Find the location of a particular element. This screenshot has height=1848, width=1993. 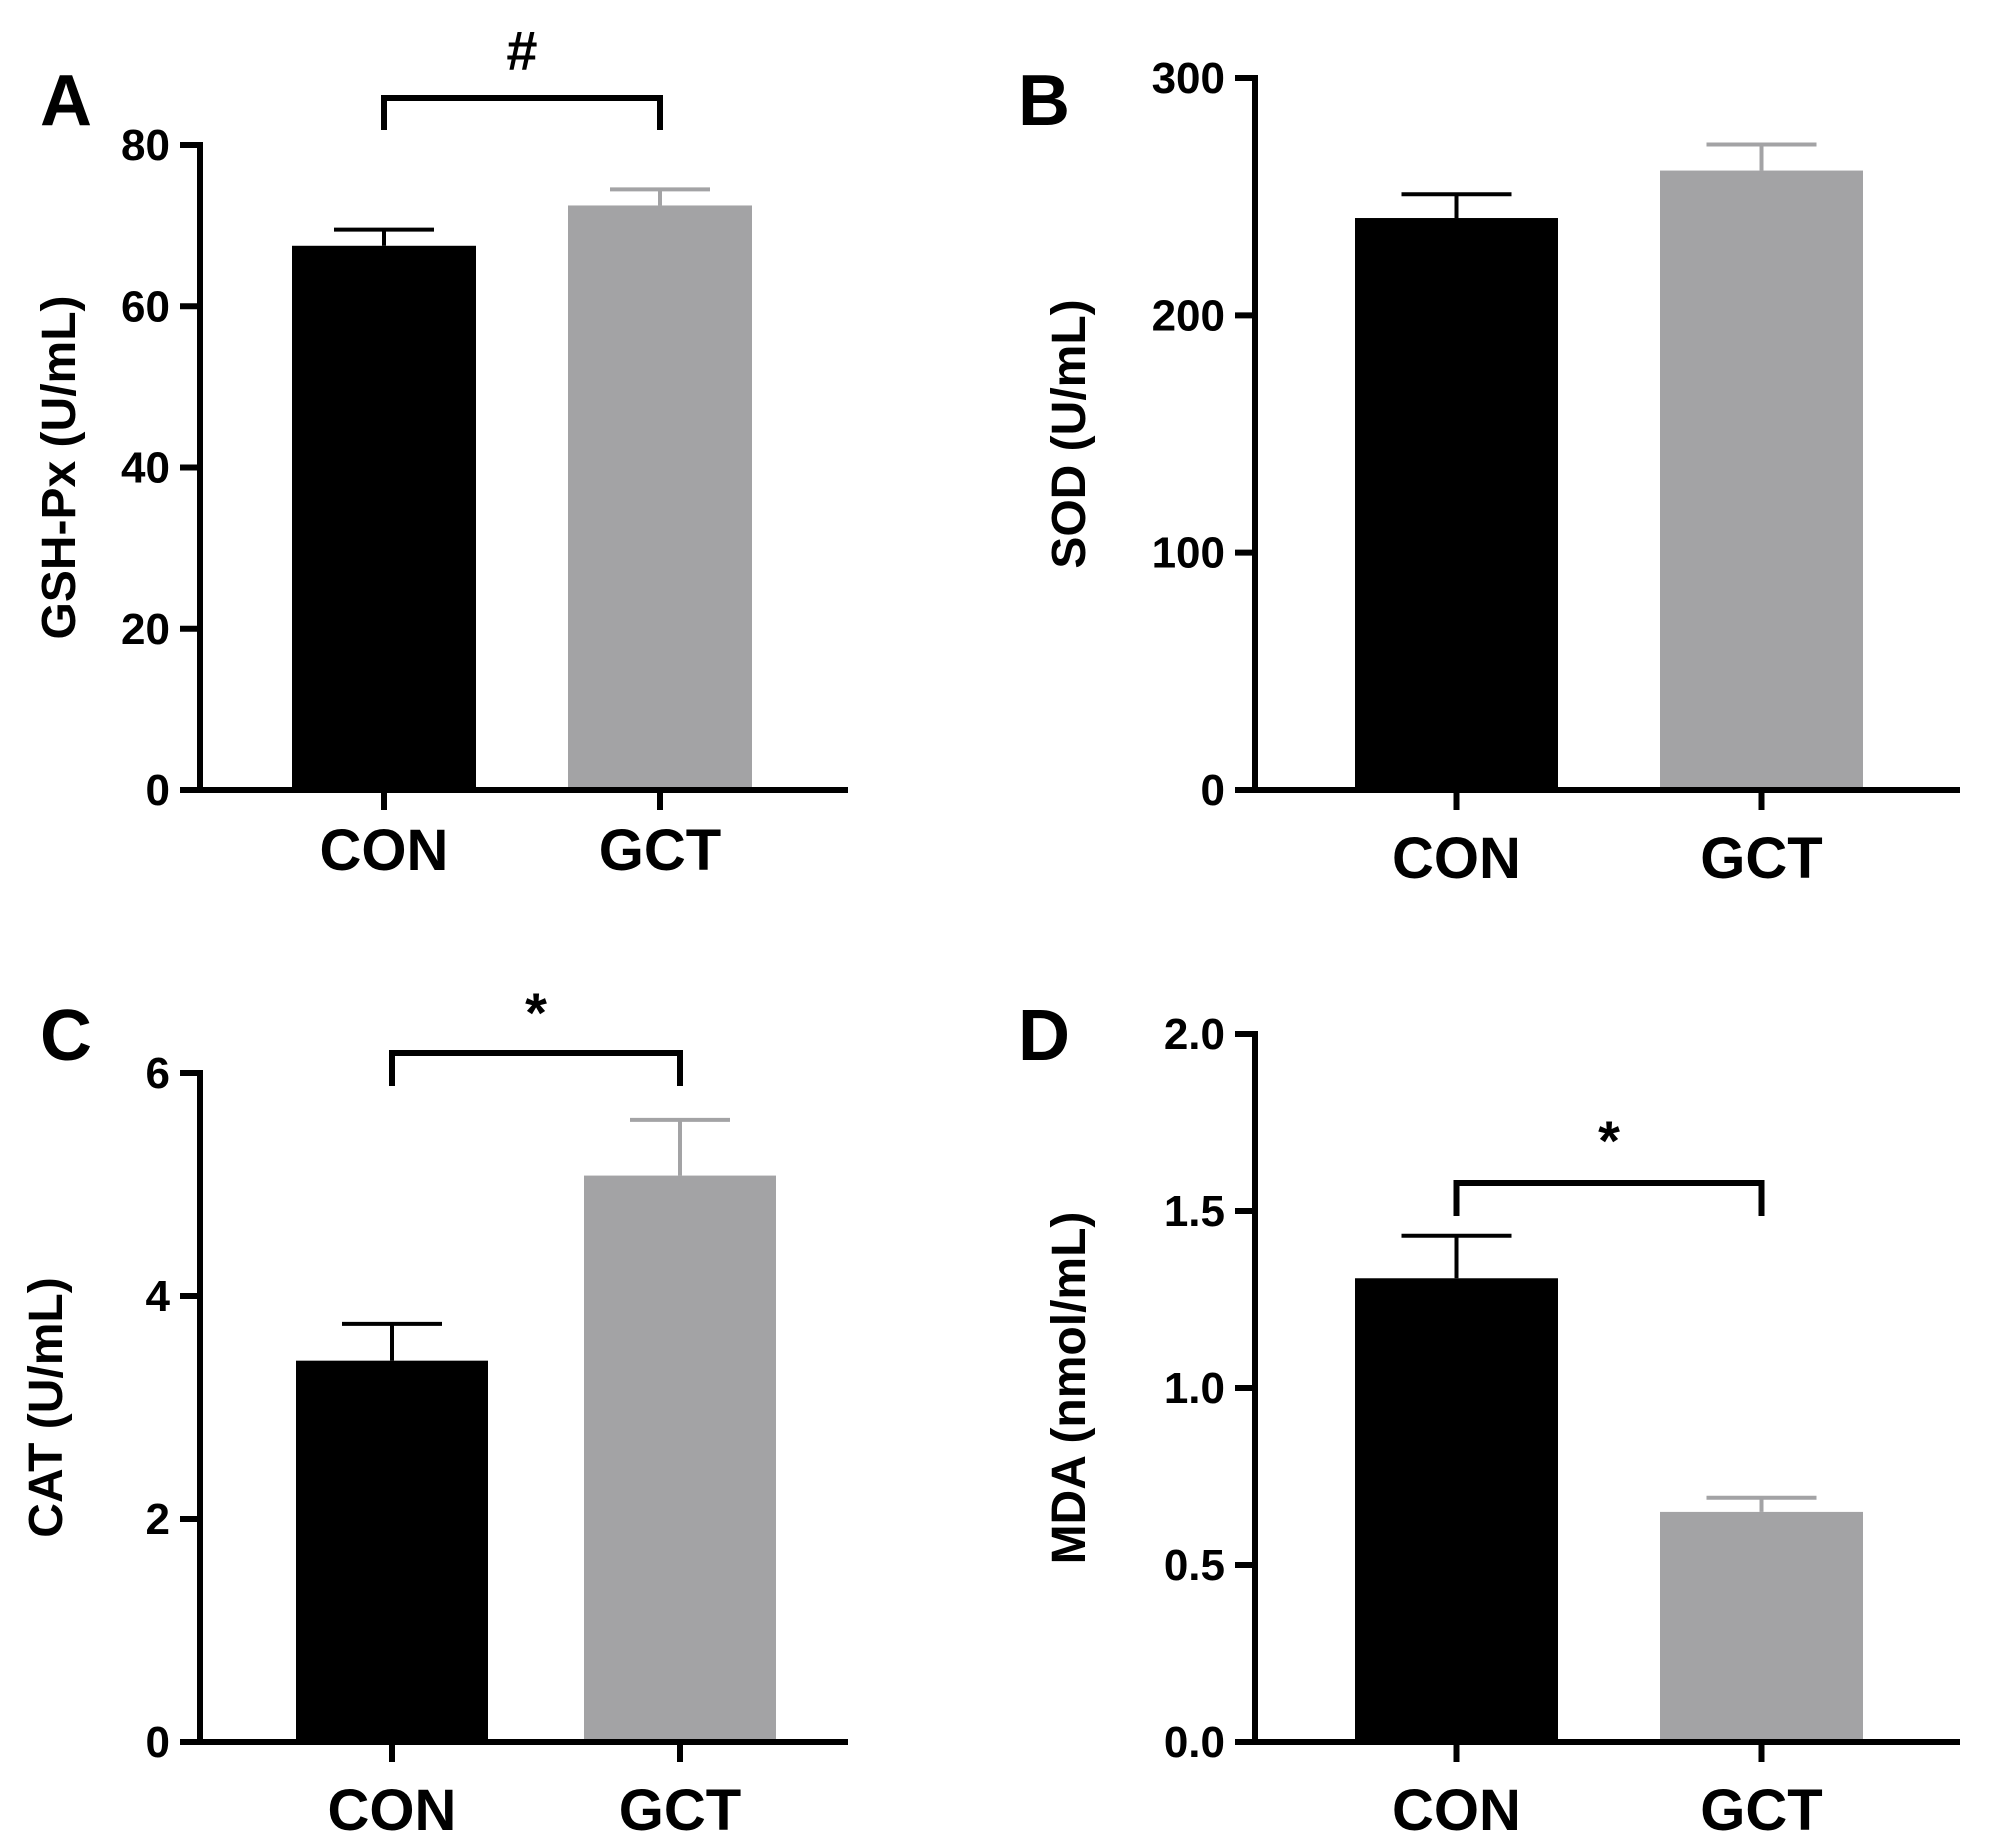

y-tick-label: 0.0 is located at coordinates (1194, 1742).